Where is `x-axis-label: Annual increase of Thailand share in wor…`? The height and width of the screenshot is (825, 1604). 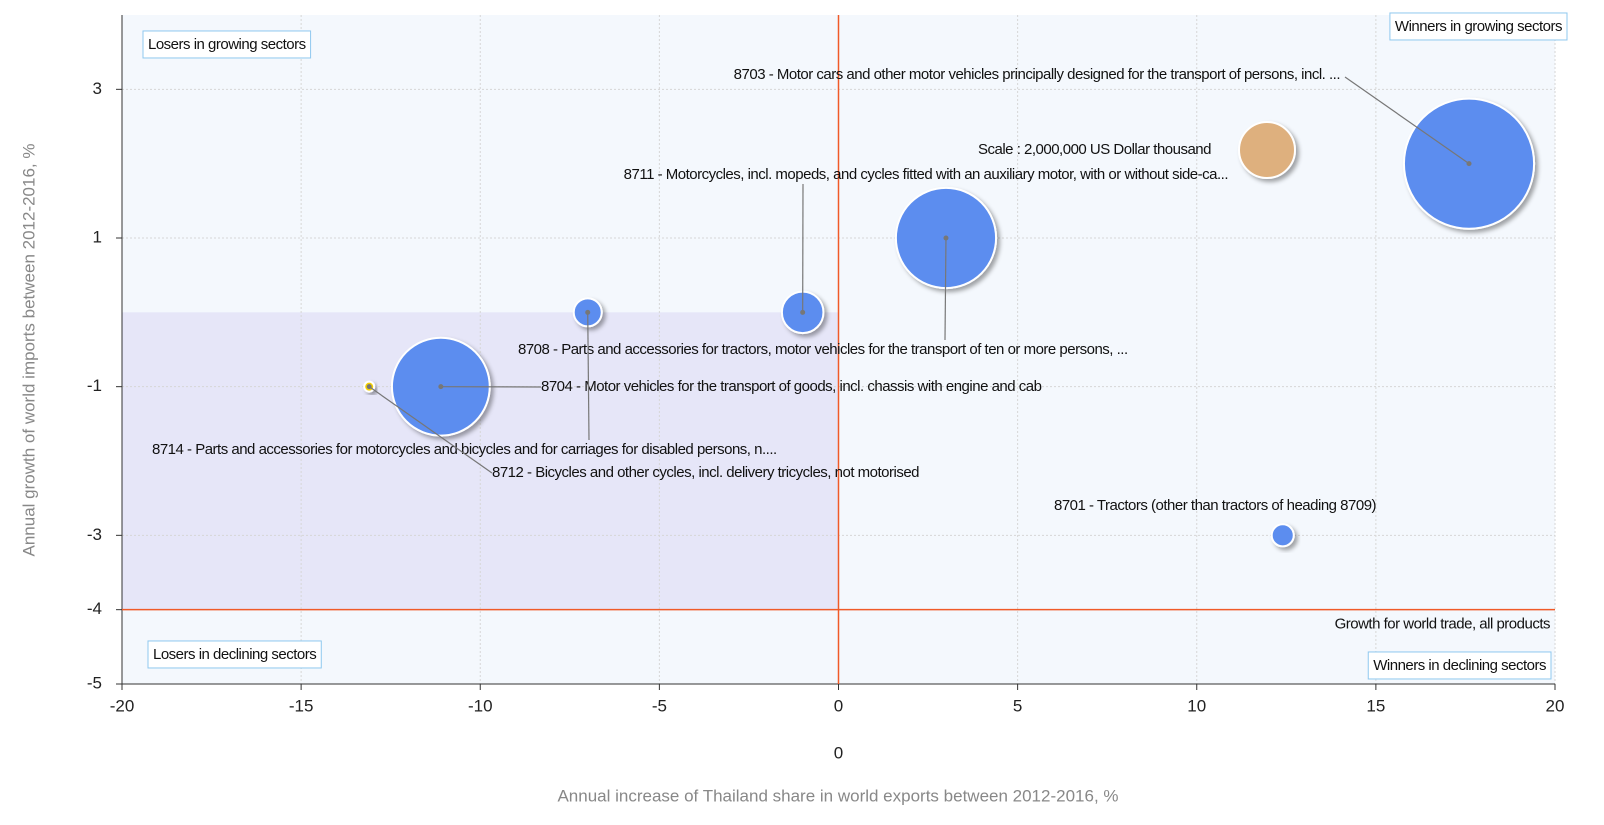 x-axis-label: Annual increase of Thailand share in wor… is located at coordinates (837, 795).